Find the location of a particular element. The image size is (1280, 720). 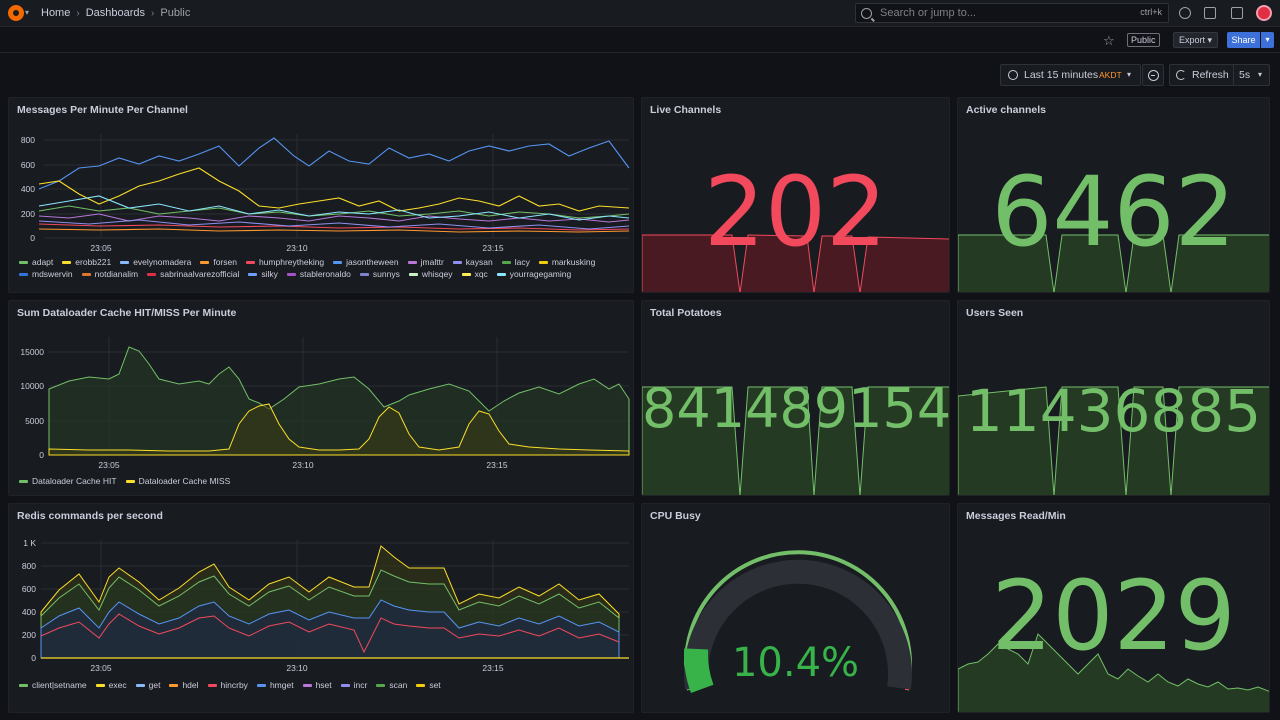

legend-item: forsen is located at coordinates (218, 262).